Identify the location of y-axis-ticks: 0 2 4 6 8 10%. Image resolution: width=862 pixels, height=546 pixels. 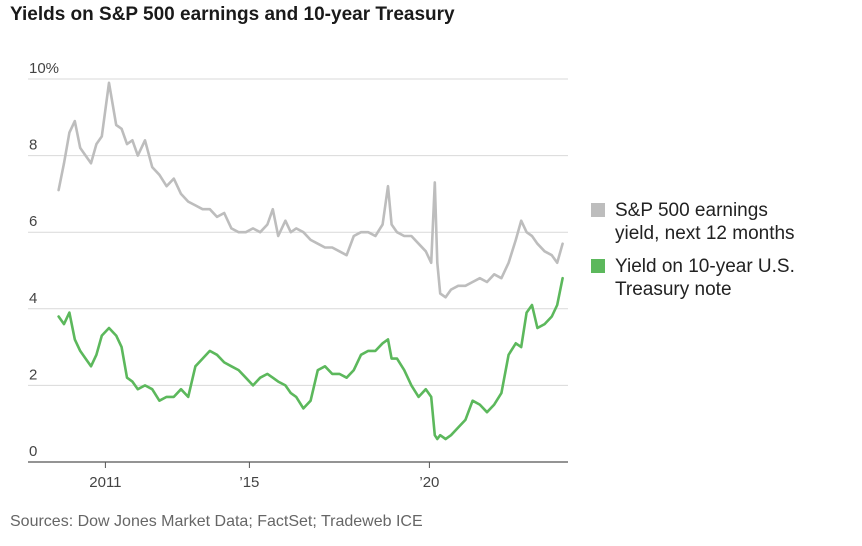
(44, 260).